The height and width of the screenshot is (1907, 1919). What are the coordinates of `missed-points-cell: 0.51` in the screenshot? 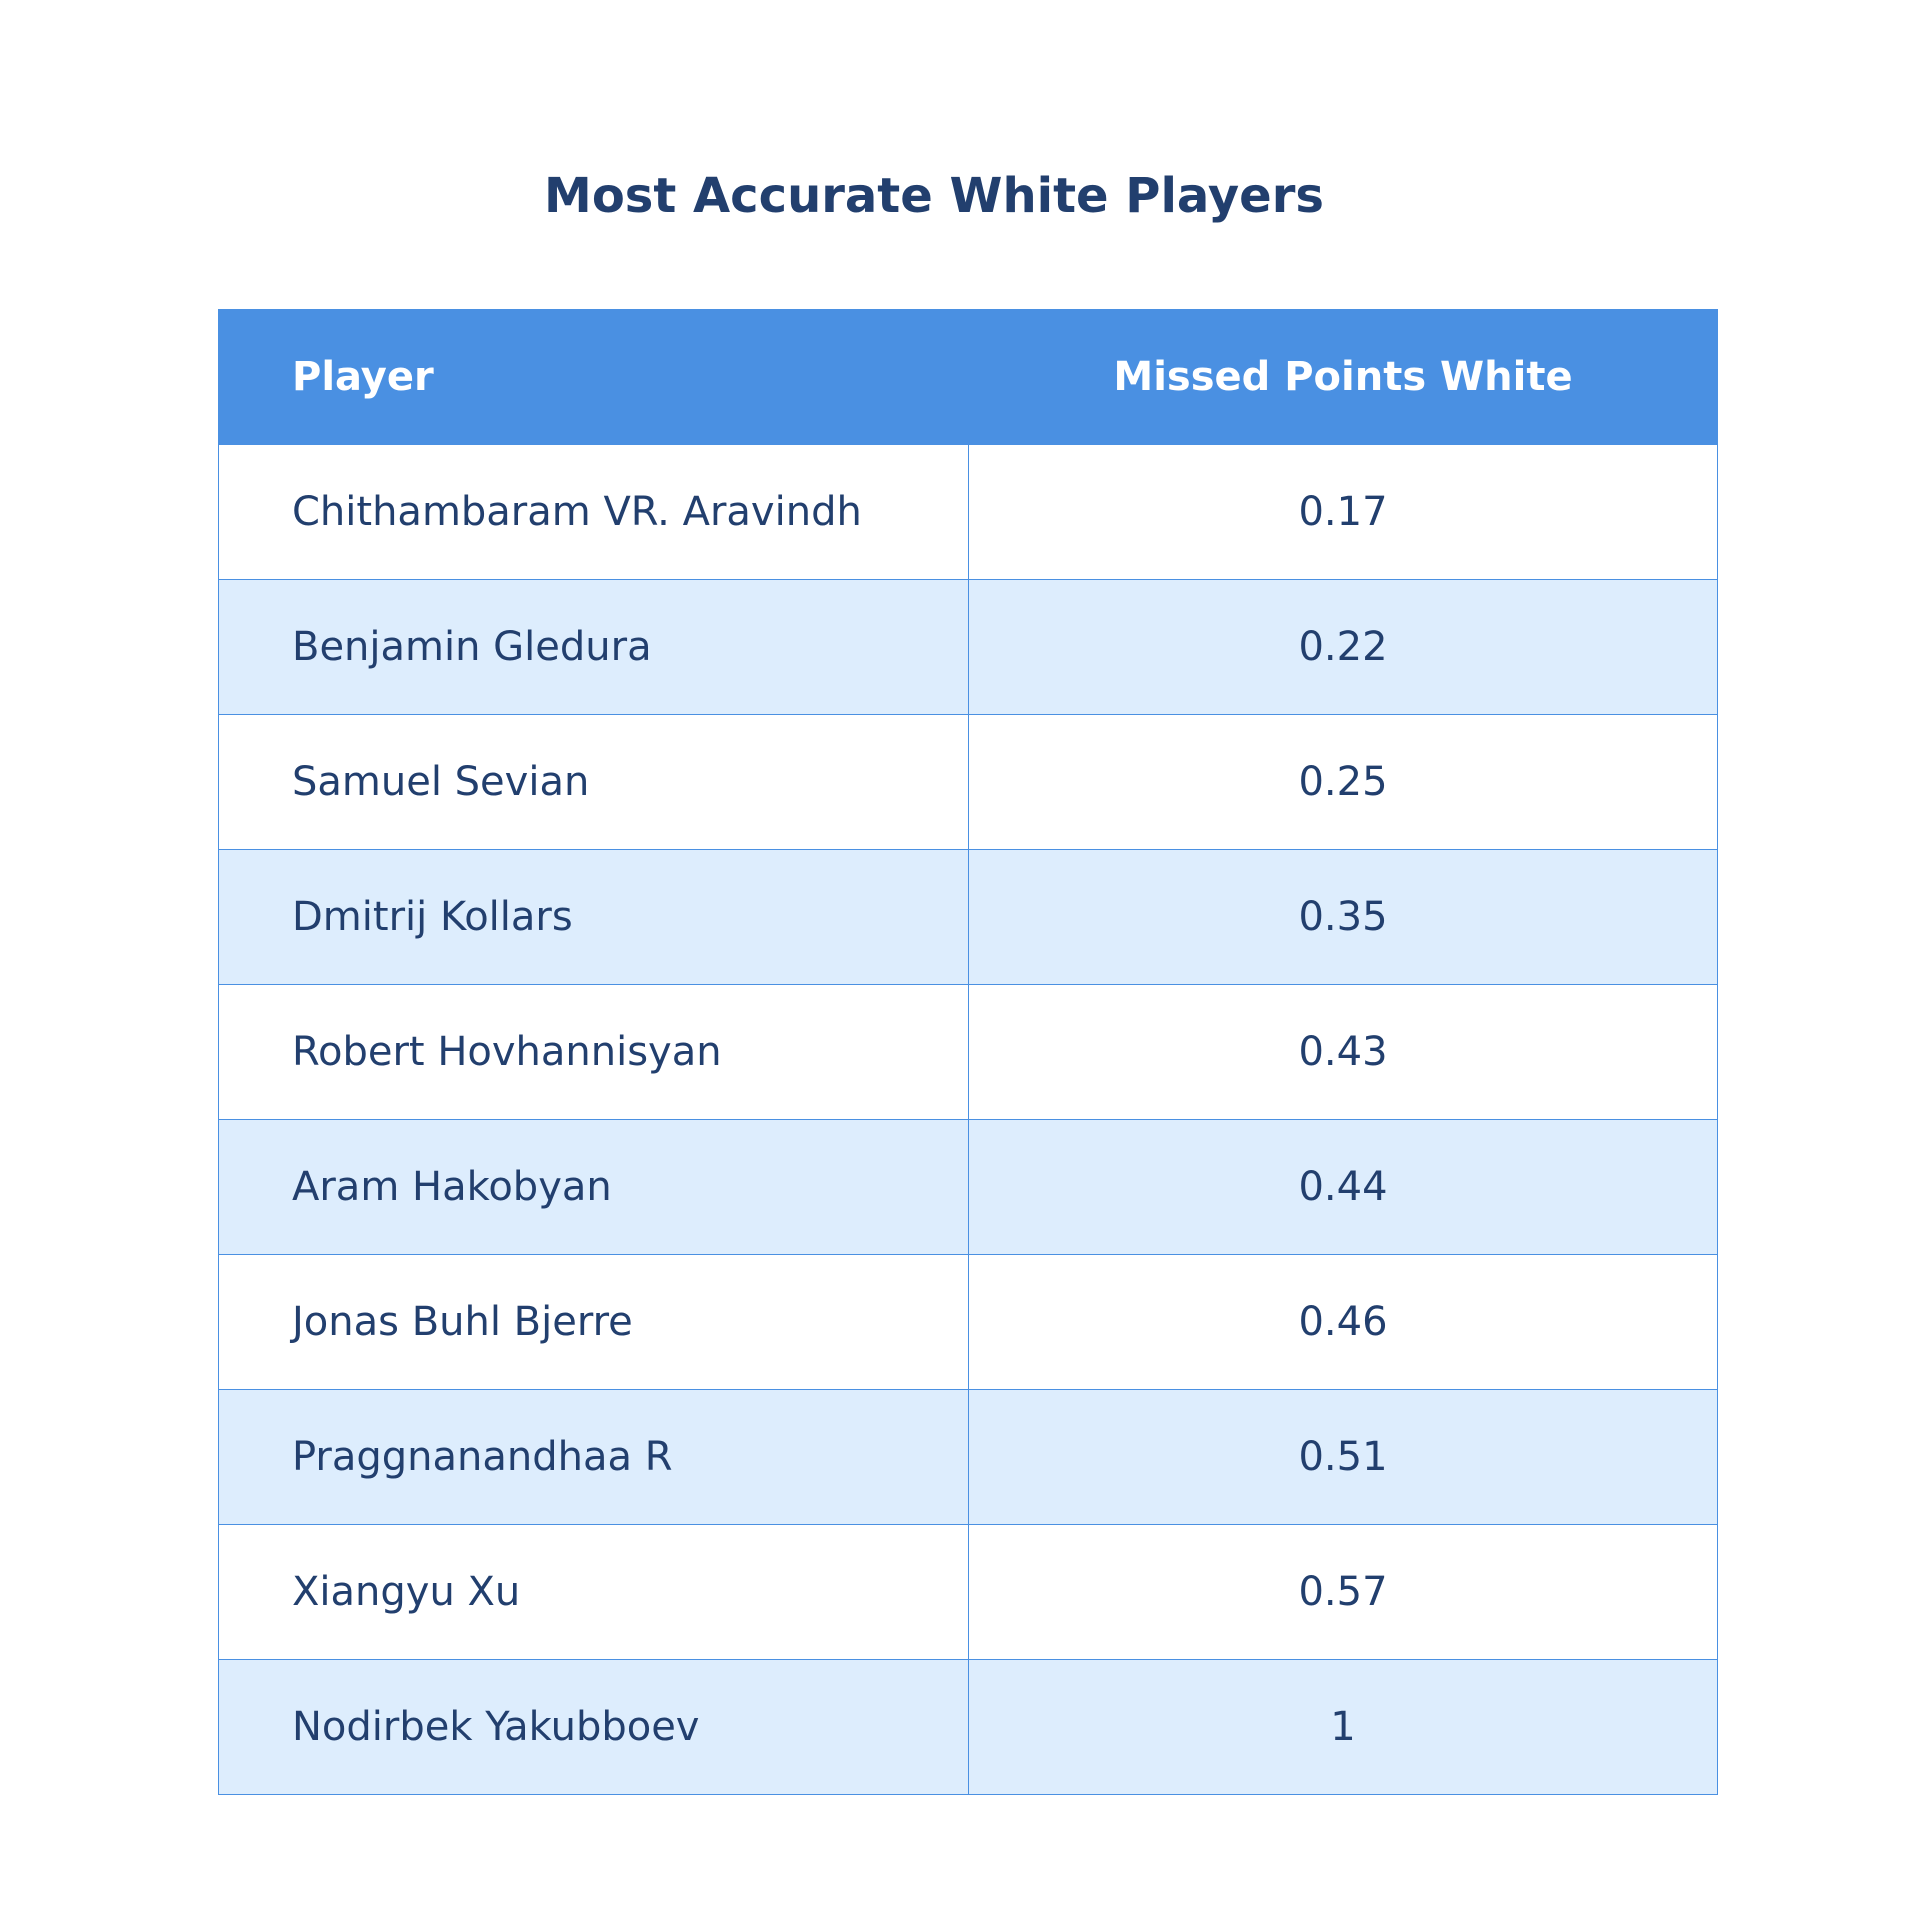 It's located at (1343, 1457).